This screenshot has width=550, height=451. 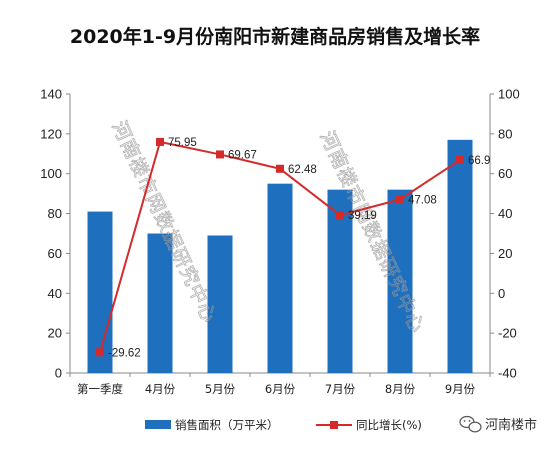 What do you see at coordinates (400, 389) in the screenshot?
I see `category-label: 8月份` at bounding box center [400, 389].